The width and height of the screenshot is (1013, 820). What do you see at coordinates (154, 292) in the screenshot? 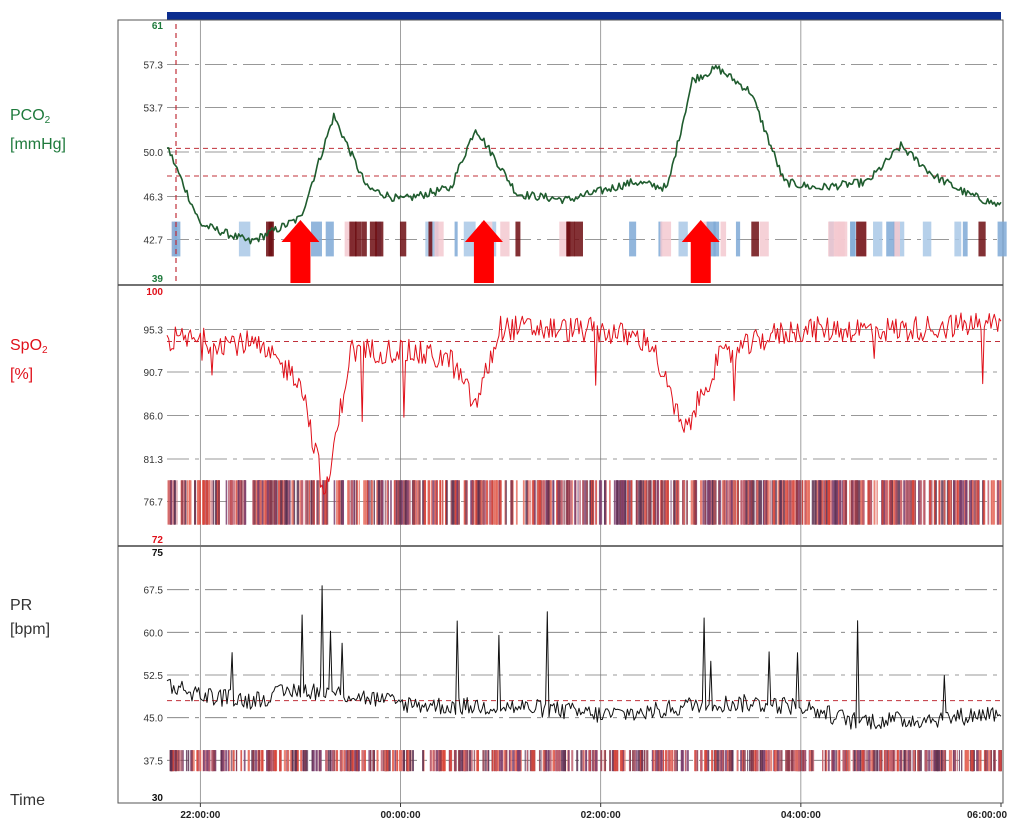
I see `spo2-ymax-label: 100` at bounding box center [154, 292].